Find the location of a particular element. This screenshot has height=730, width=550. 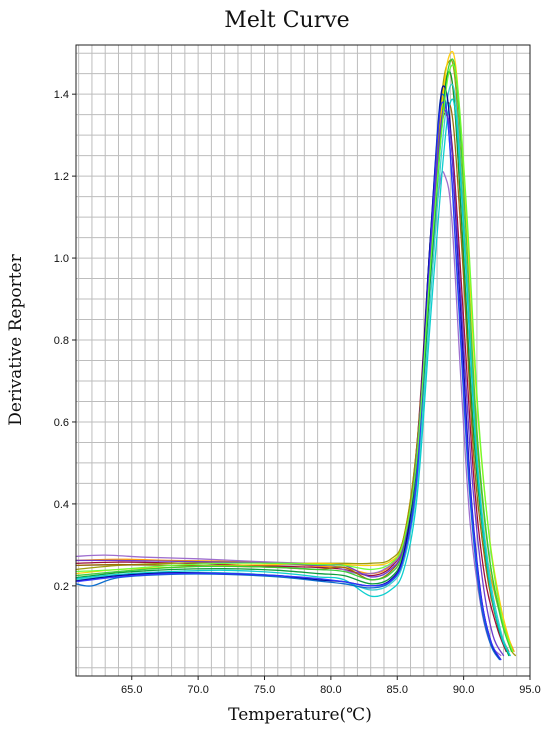

y-tick-label: 0.4 is located at coordinates (61, 505).